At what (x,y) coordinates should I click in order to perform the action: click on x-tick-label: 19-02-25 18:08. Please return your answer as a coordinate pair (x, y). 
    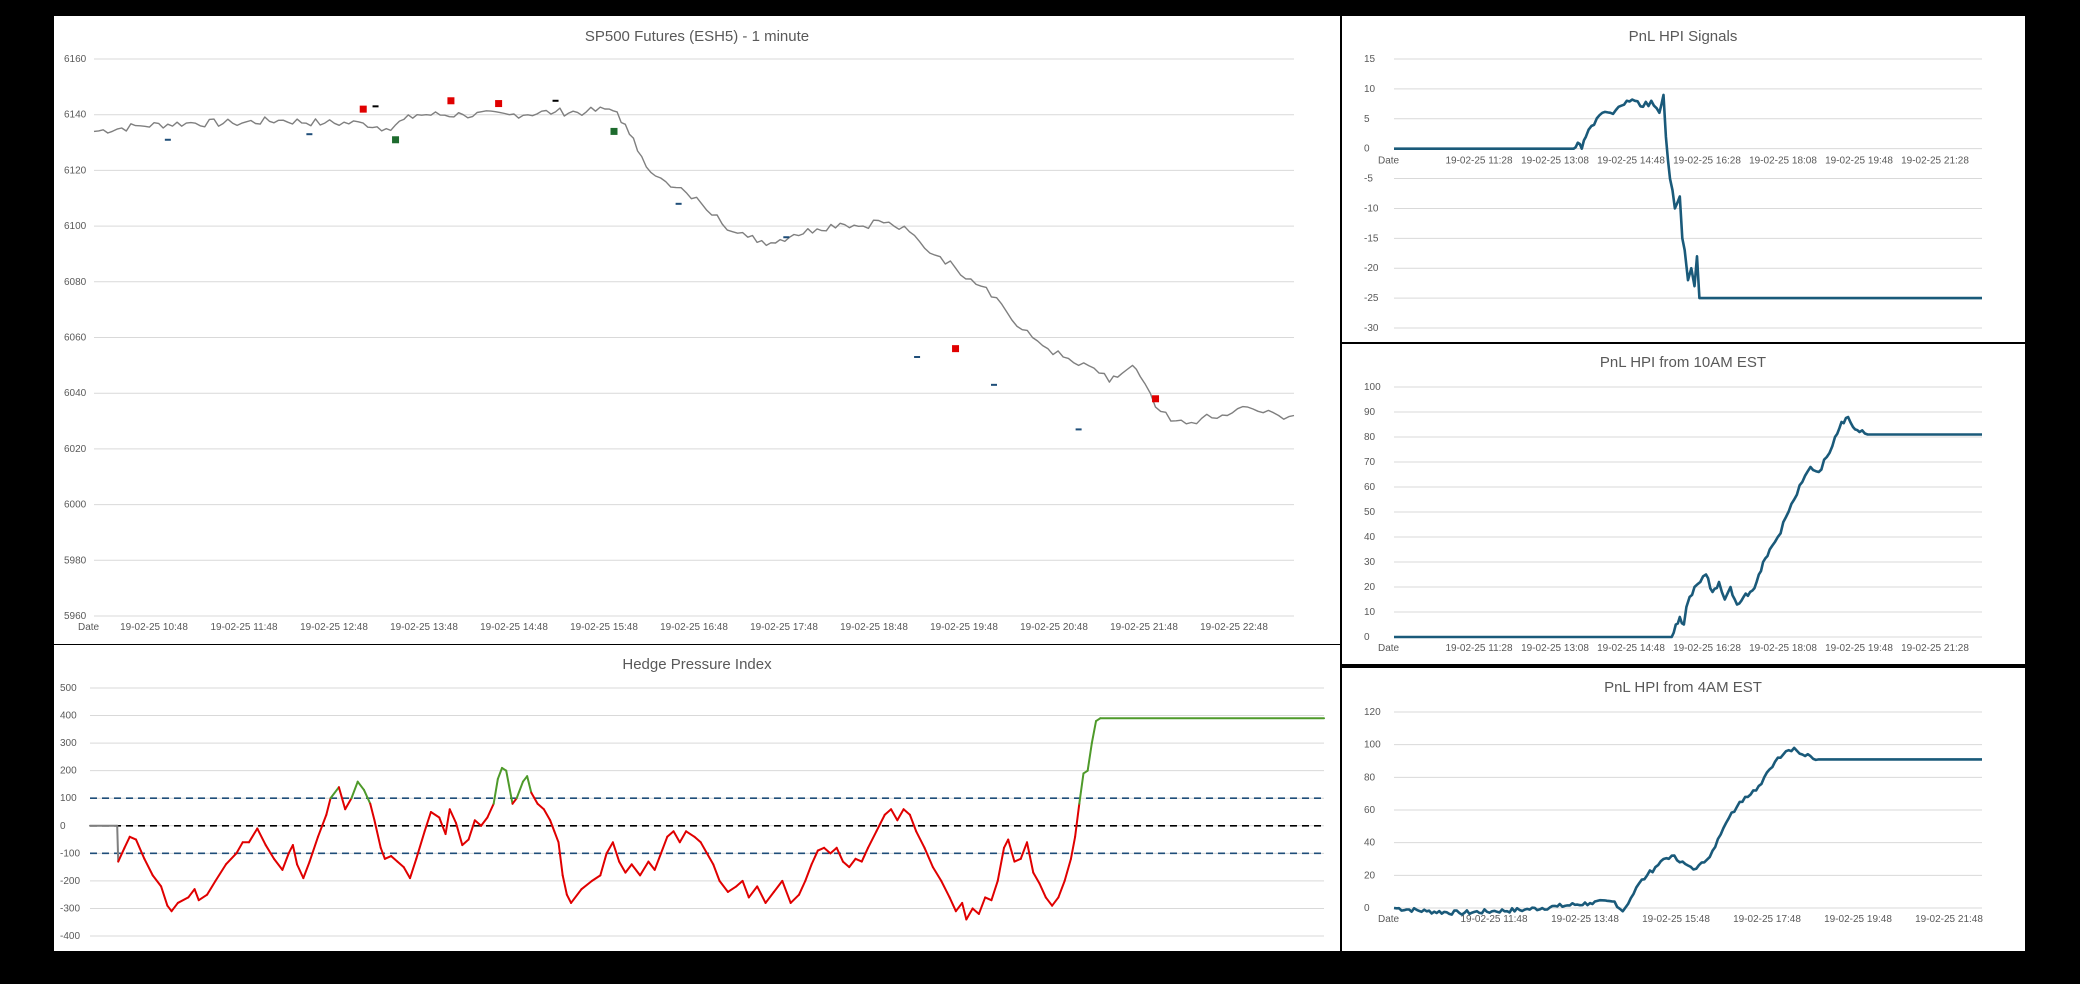
    Looking at the image, I should click on (1783, 648).